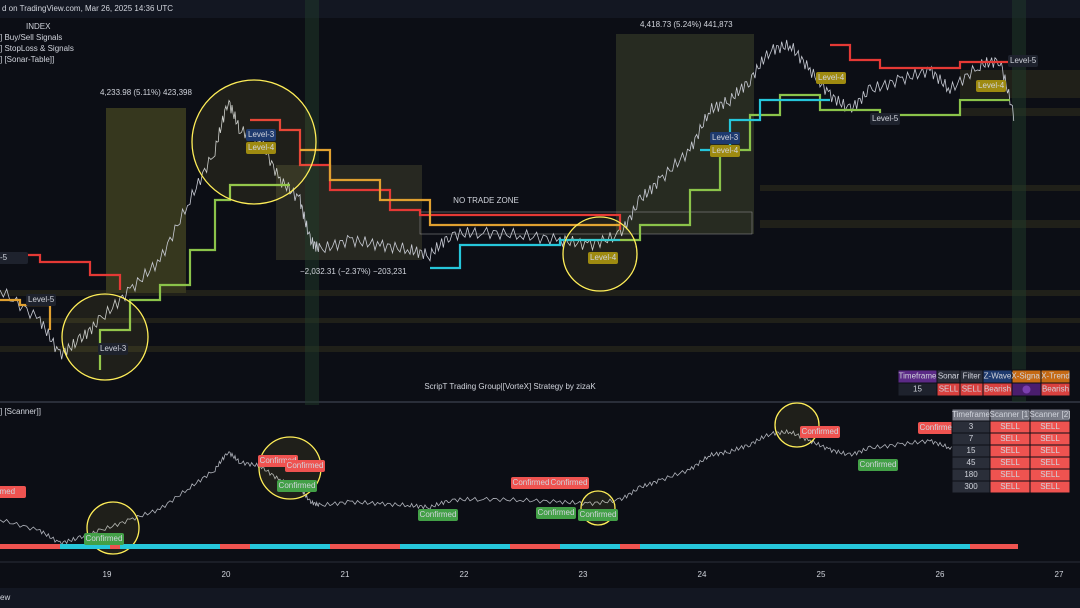 This screenshot has width=1080, height=608. What do you see at coordinates (540, 9) in the screenshot?
I see `top-bar` at bounding box center [540, 9].